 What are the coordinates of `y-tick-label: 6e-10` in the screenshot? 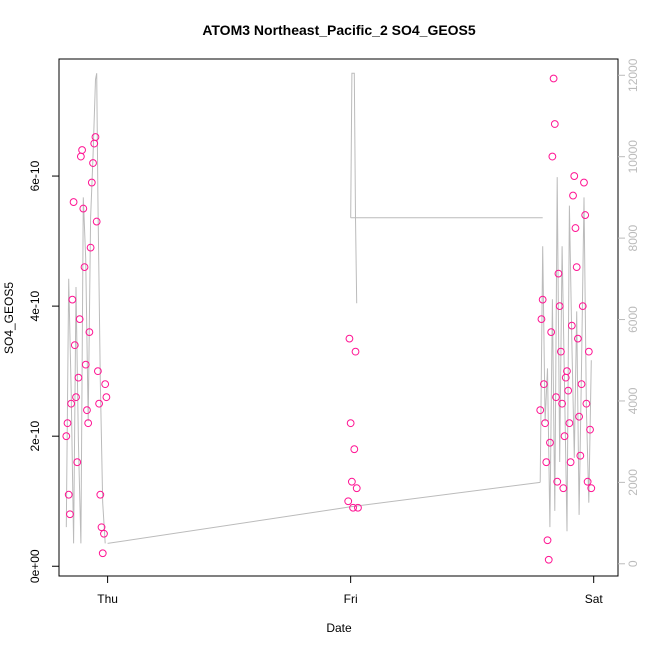 It's located at (35, 175).